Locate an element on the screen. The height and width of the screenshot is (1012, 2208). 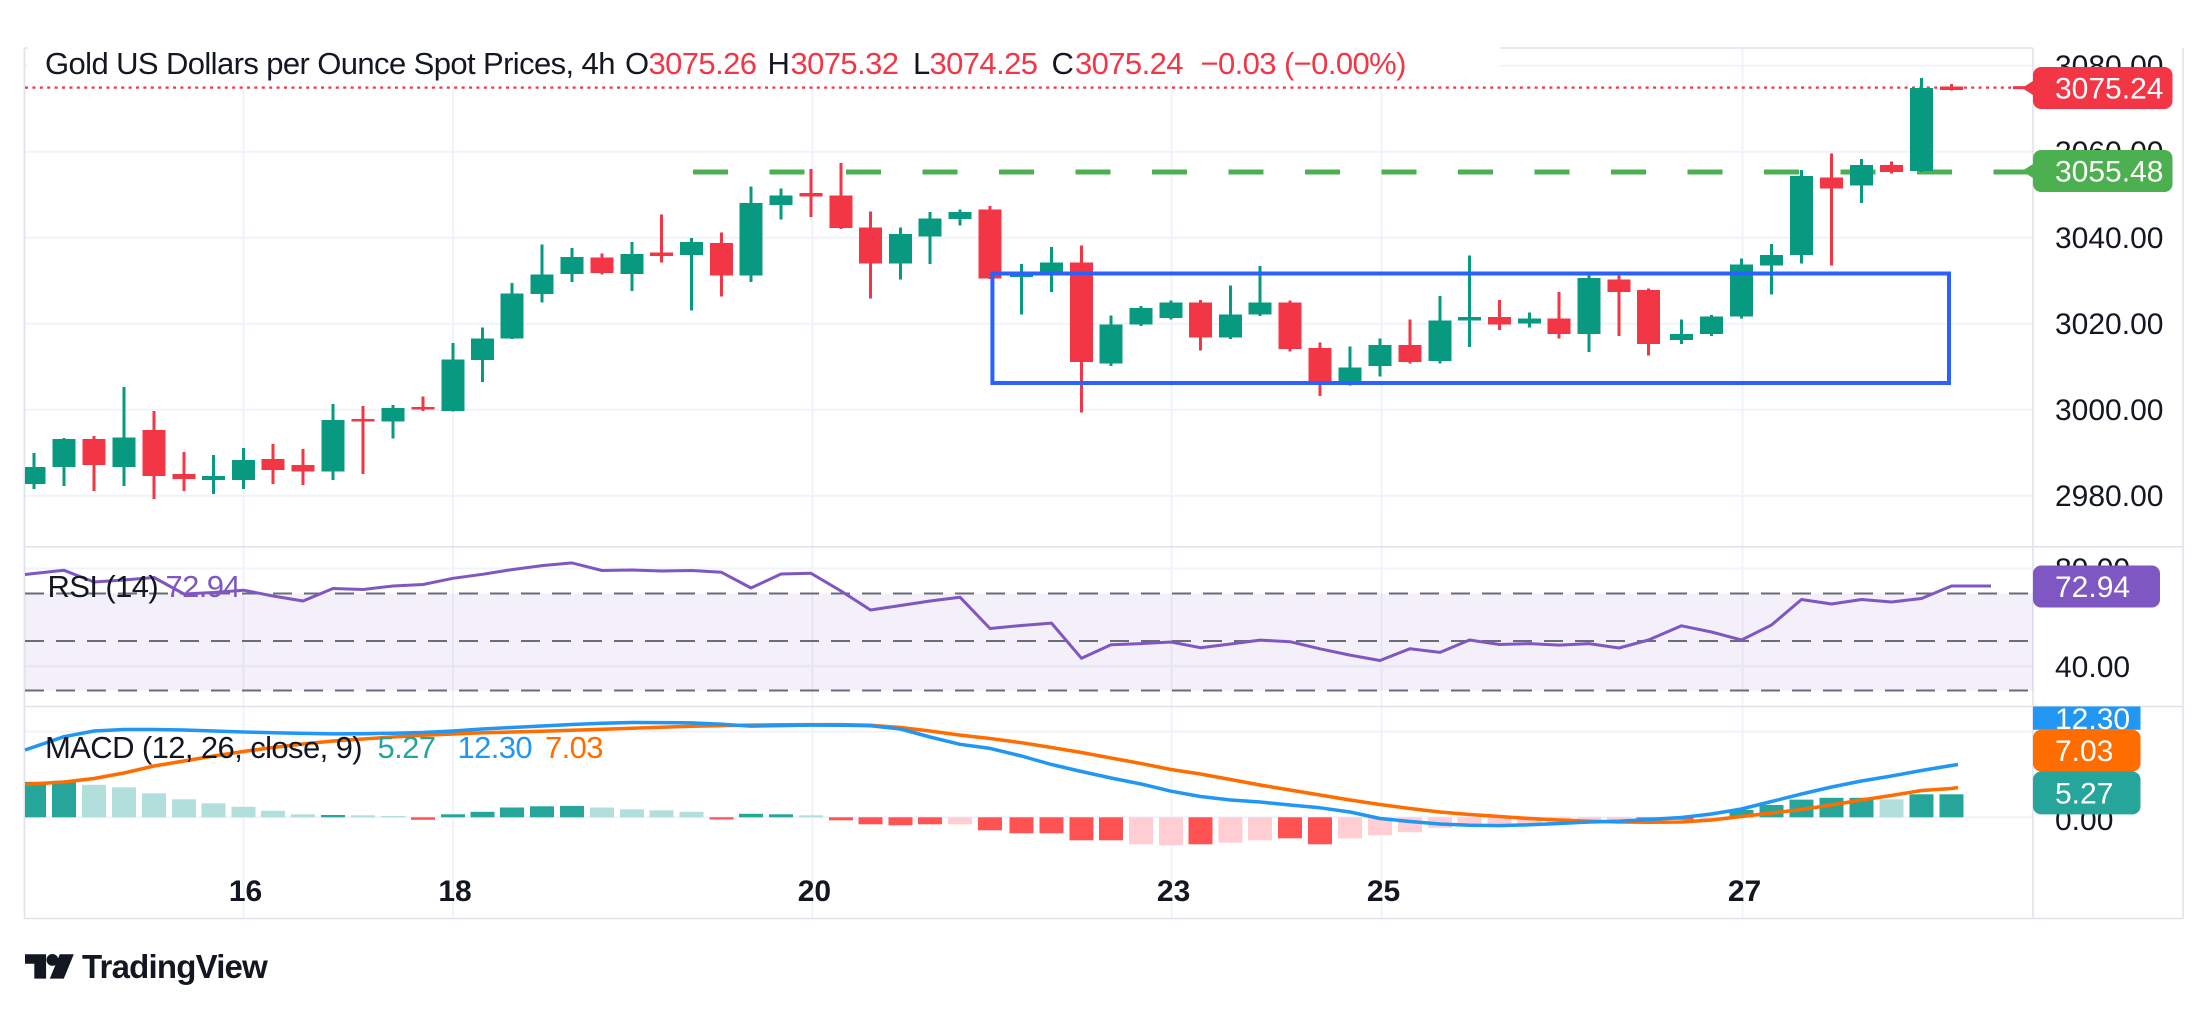
svg-text: C is located at coordinates (1063, 63).